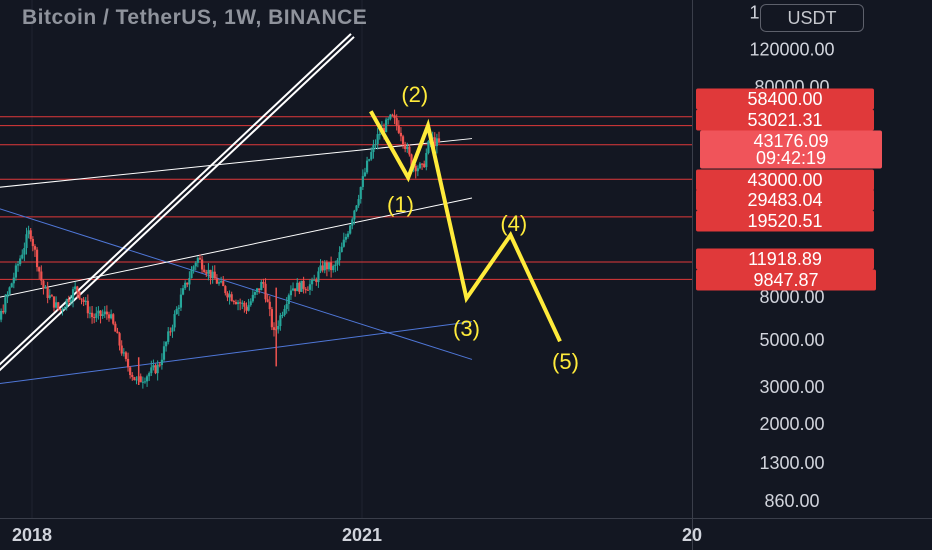 The image size is (932, 550). Describe the element at coordinates (791, 463) in the screenshot. I see `price-axis-tick: 1300.00` at that location.